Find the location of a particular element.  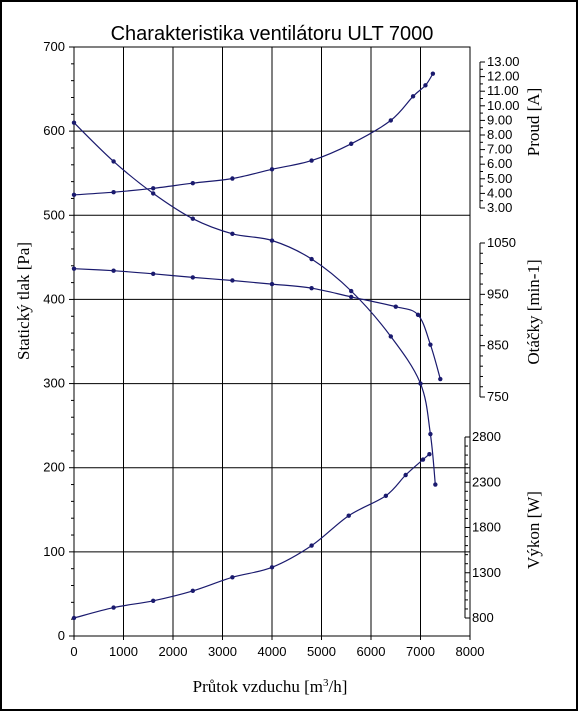

chart-title: Charakteristika ventilátoru ULT 7000 is located at coordinates (272, 34).